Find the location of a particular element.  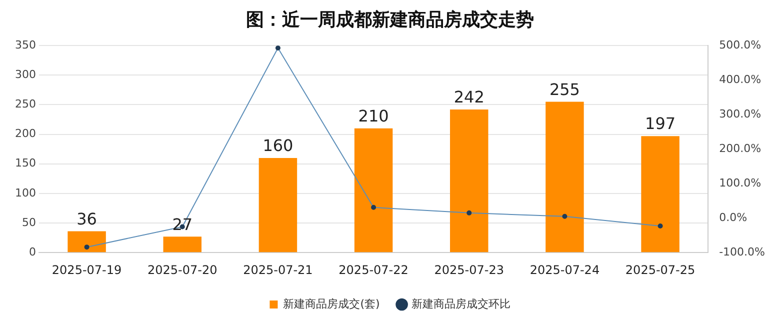

y-tick-label: 350 is located at coordinates (25, 45).